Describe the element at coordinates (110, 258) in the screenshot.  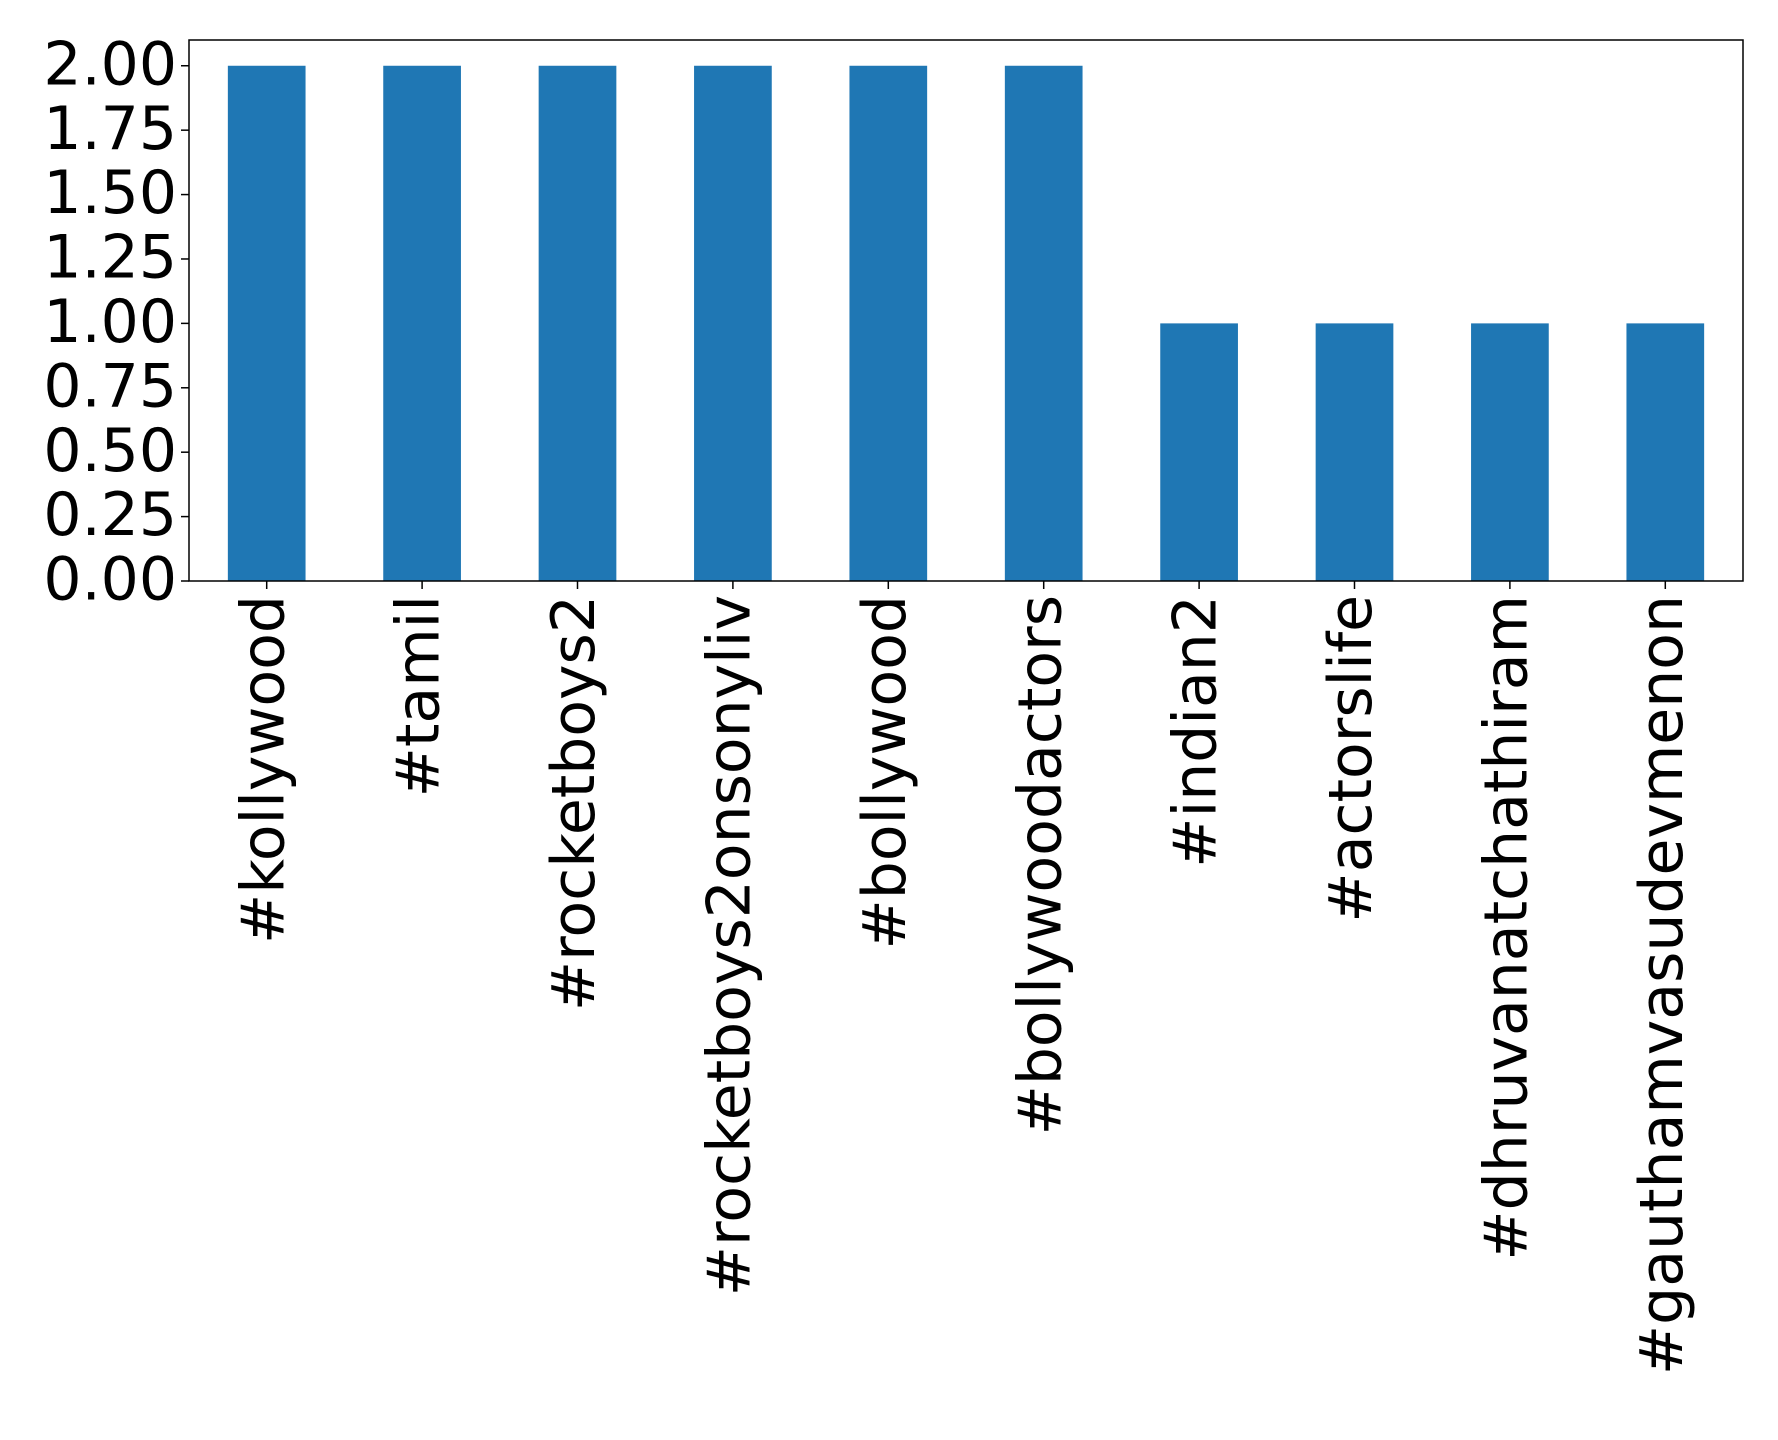
I see `y-tick-label: 1.25` at that location.